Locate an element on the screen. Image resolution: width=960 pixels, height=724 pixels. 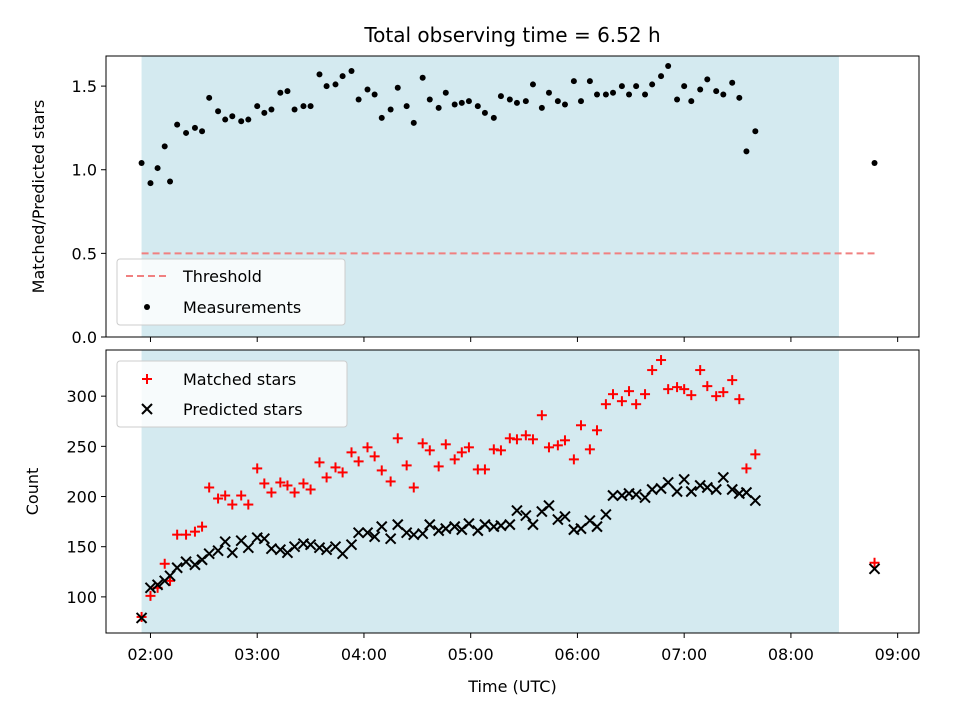
predicted-point-2-b is located at coordinates (157, 585).